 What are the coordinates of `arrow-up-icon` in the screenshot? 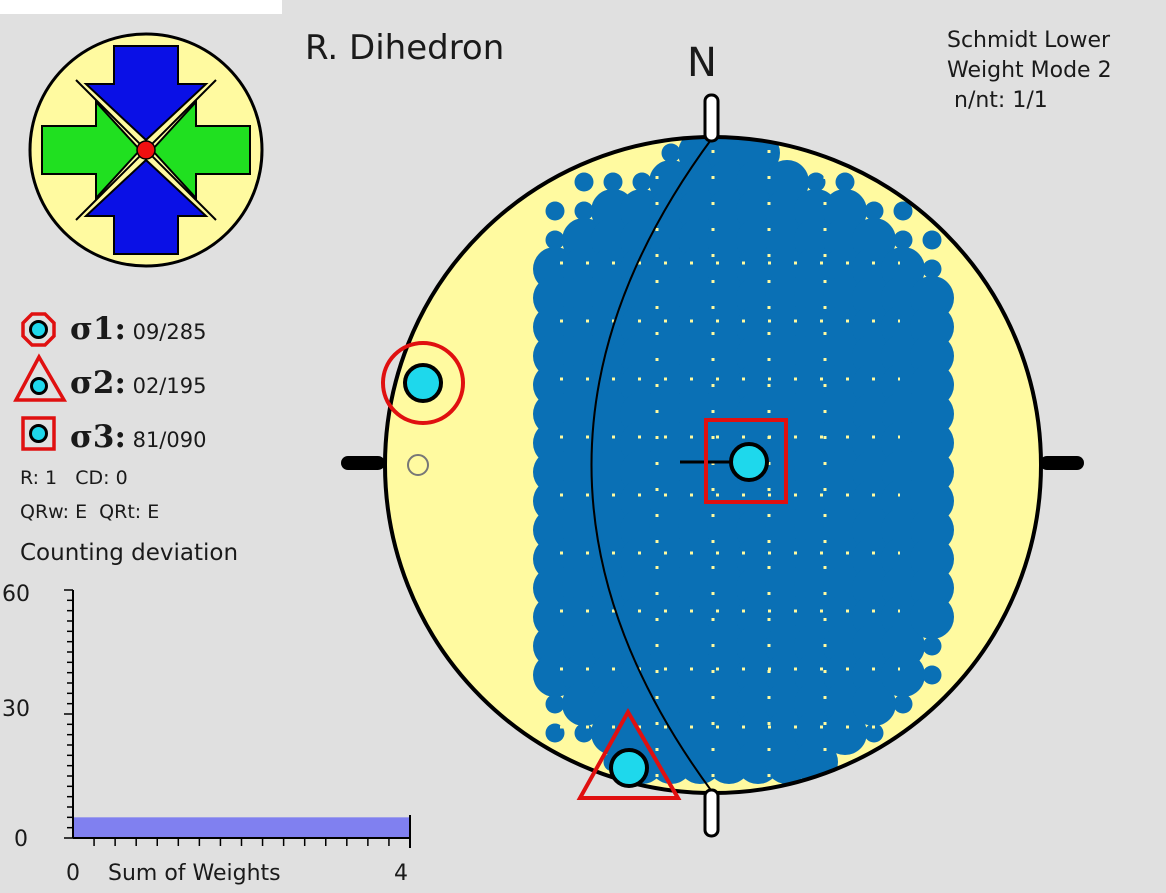 It's located at (146, 206).